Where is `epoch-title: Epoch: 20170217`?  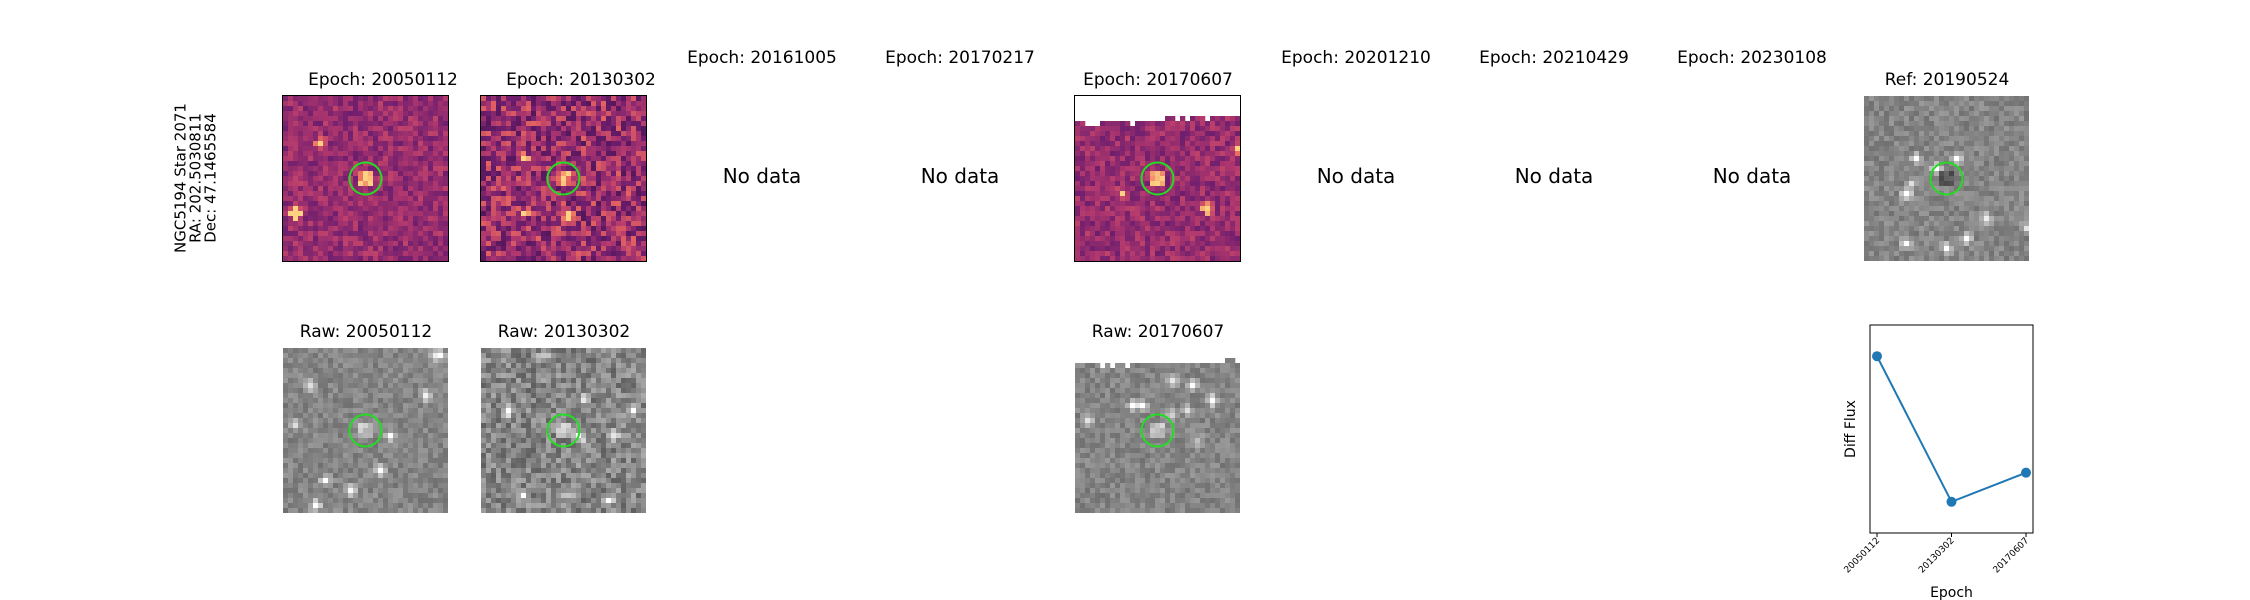 epoch-title: Epoch: 20170217 is located at coordinates (960, 58).